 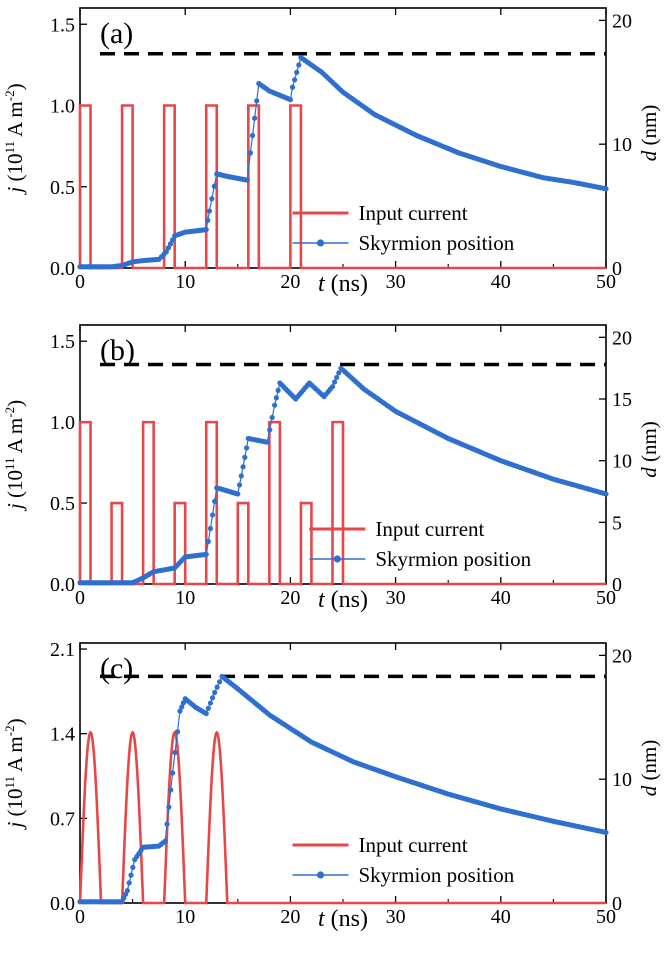 What do you see at coordinates (617, 585) in the screenshot?
I see `y-tick-label-right: 0` at bounding box center [617, 585].